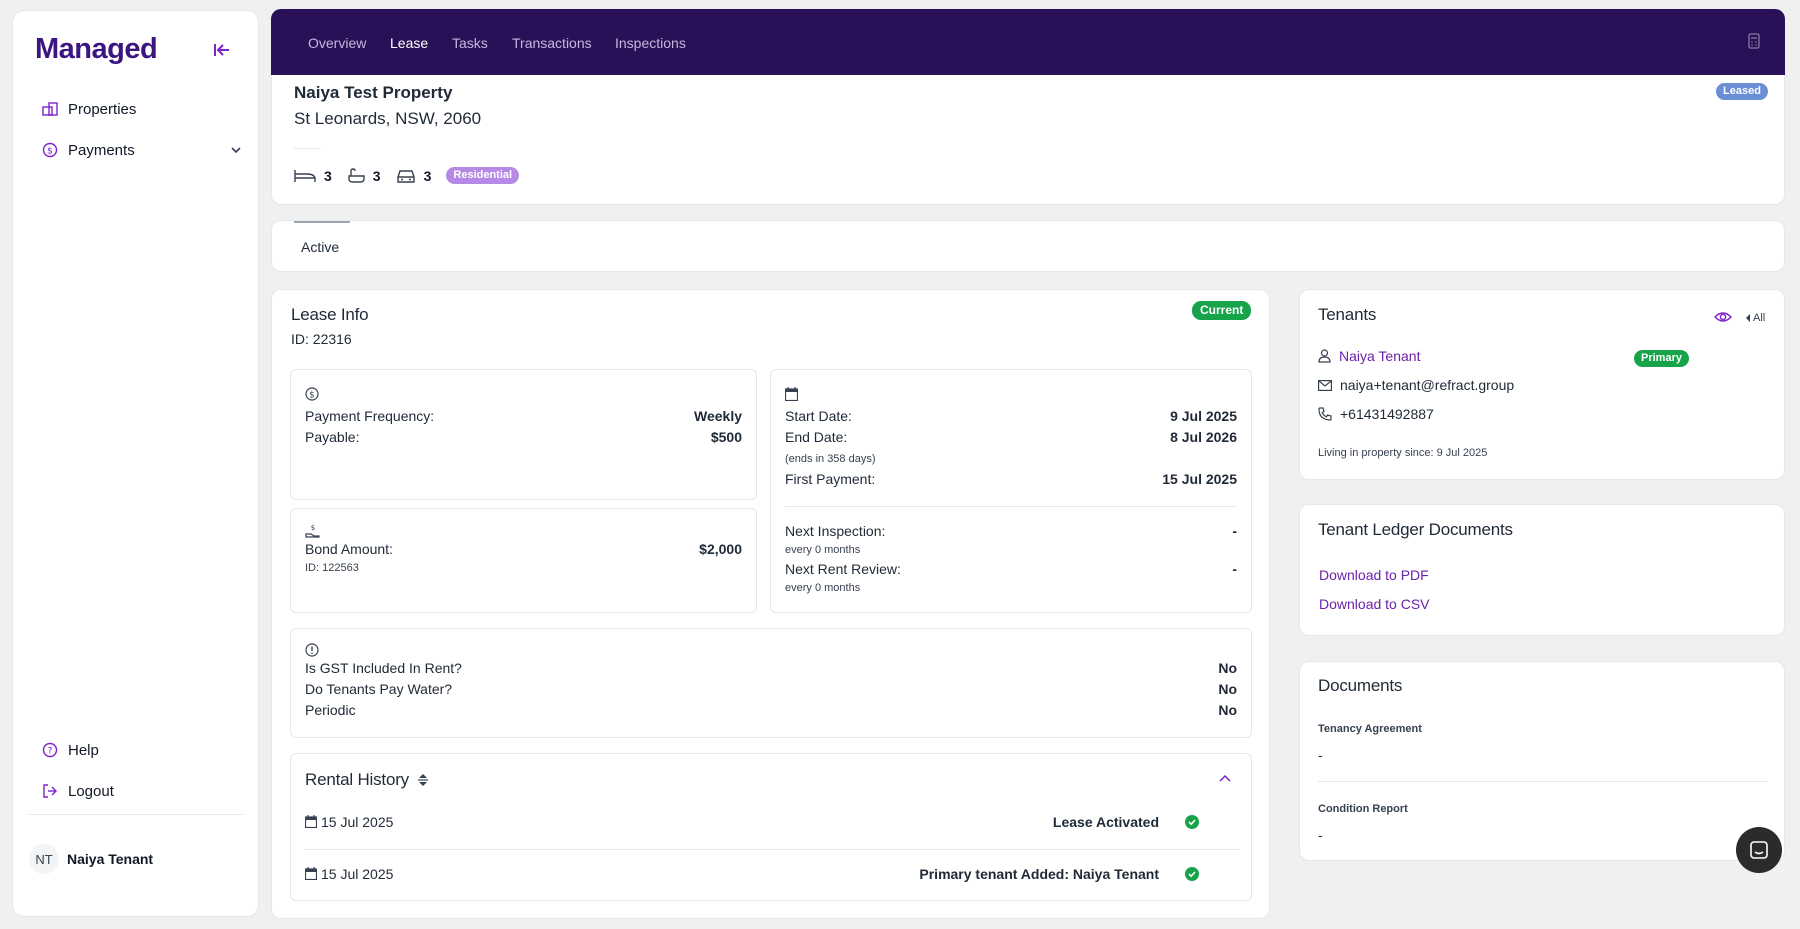 Image resolution: width=1800 pixels, height=929 pixels. Describe the element at coordinates (370, 416) in the screenshot. I see `payment-frequency-label: Payment Frequency:` at that location.